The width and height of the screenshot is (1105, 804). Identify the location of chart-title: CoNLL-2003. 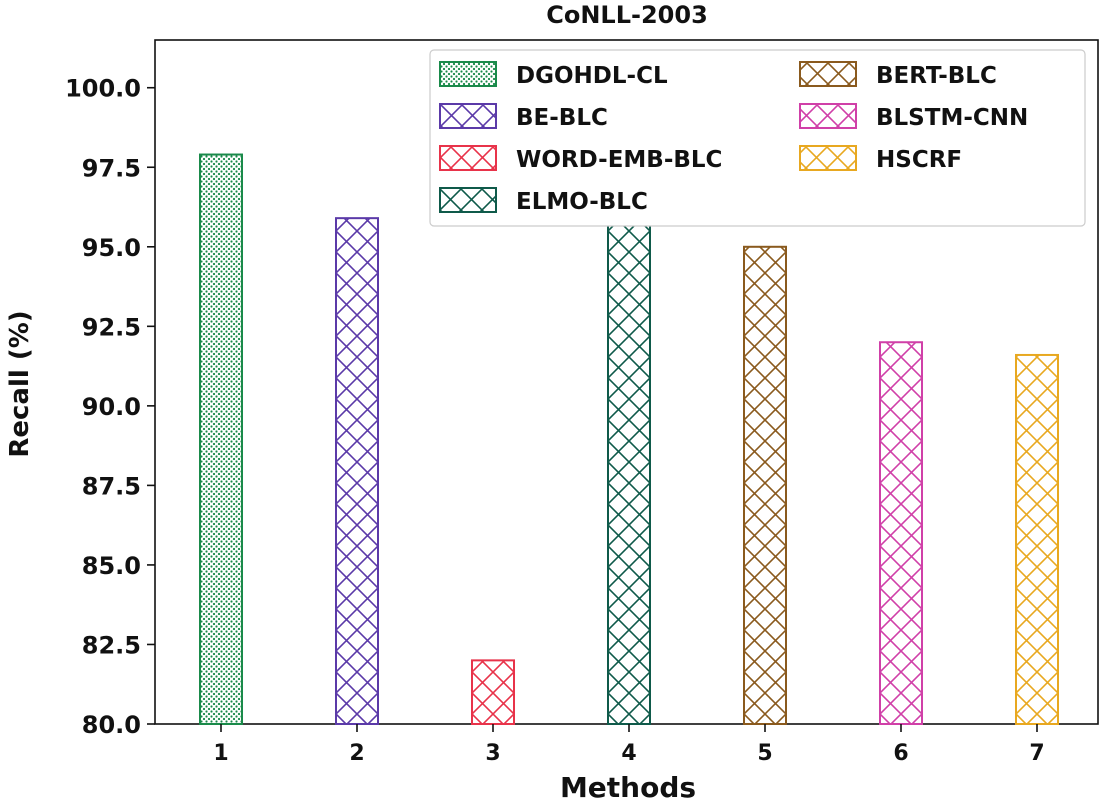
(627, 15).